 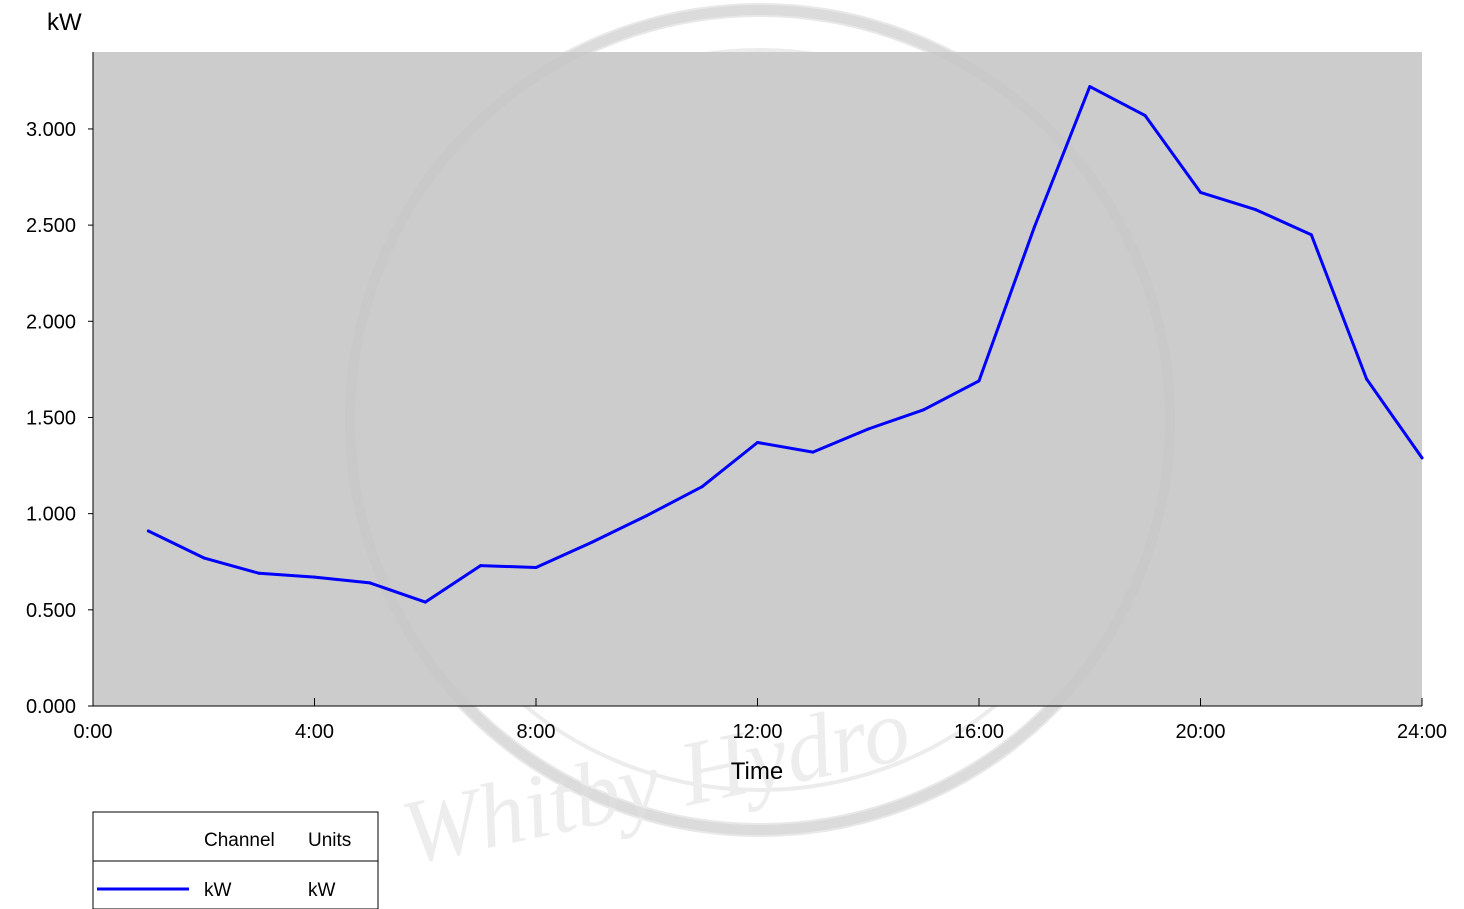 What do you see at coordinates (51, 226) in the screenshot?
I see `y-tick-label: 2.500` at bounding box center [51, 226].